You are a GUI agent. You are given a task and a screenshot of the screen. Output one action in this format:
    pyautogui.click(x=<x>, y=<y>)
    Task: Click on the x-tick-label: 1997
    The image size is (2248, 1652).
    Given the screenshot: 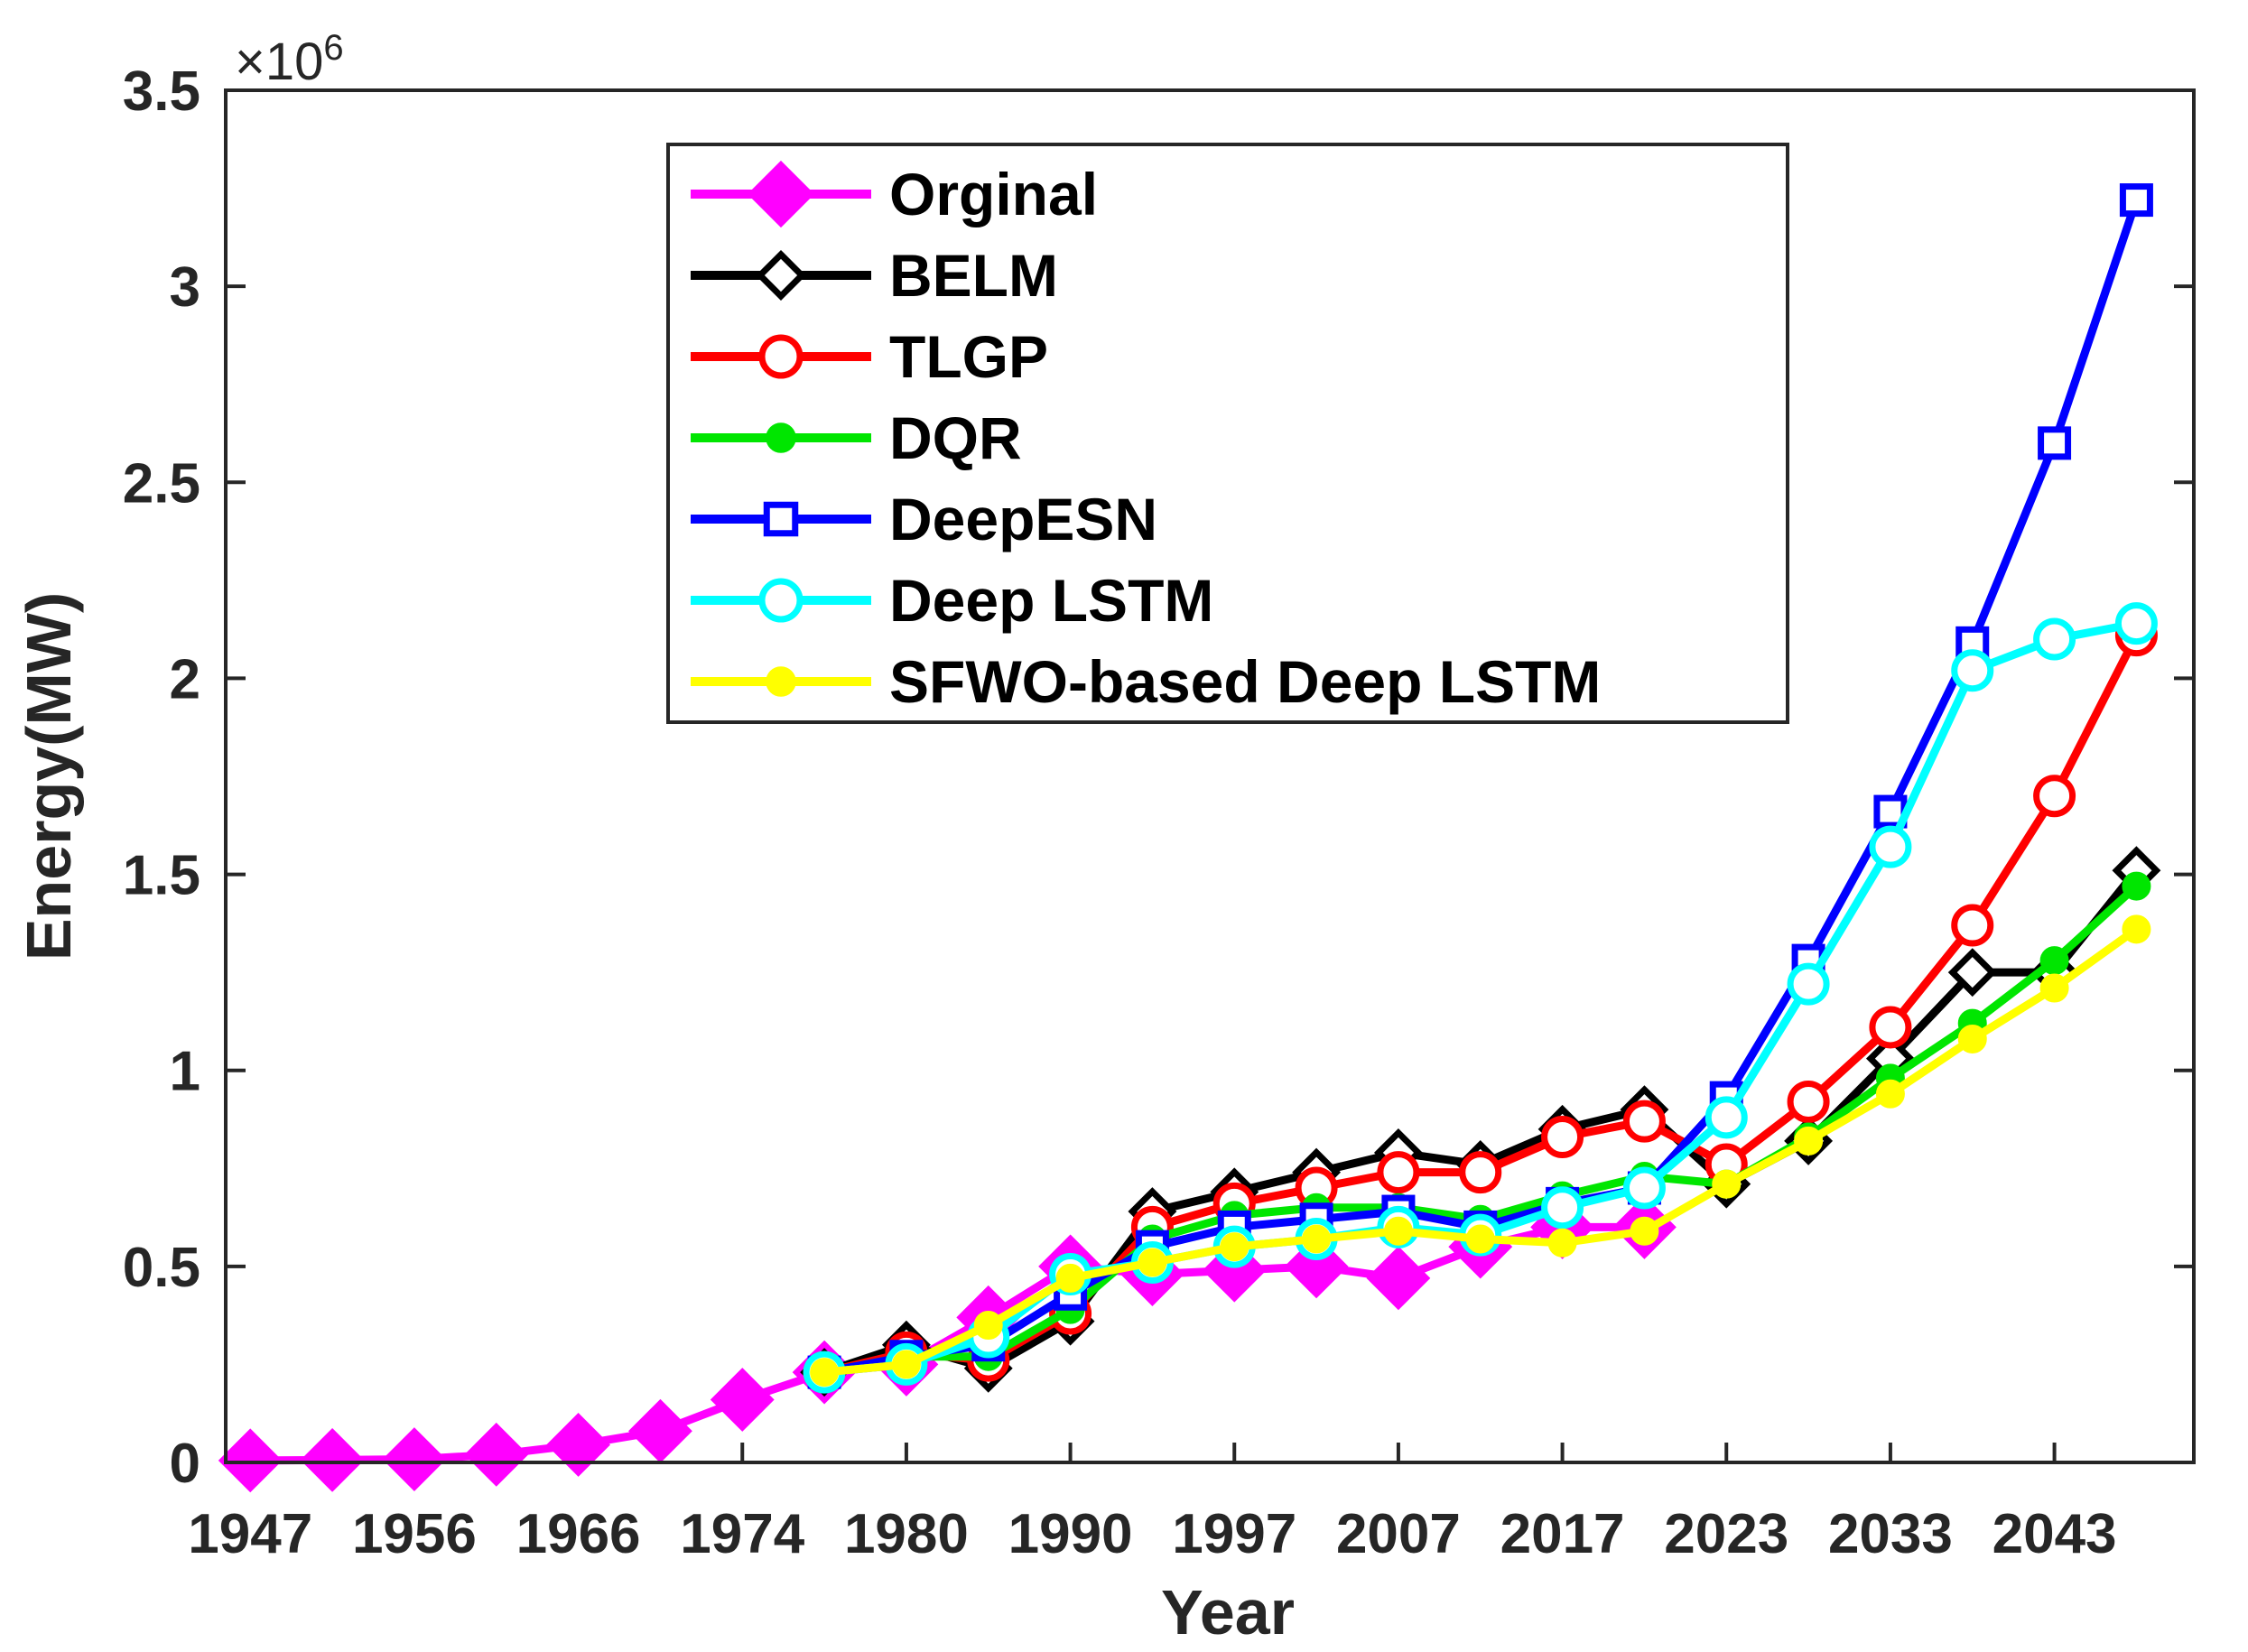 What is the action you would take?
    pyautogui.click(x=1234, y=1534)
    